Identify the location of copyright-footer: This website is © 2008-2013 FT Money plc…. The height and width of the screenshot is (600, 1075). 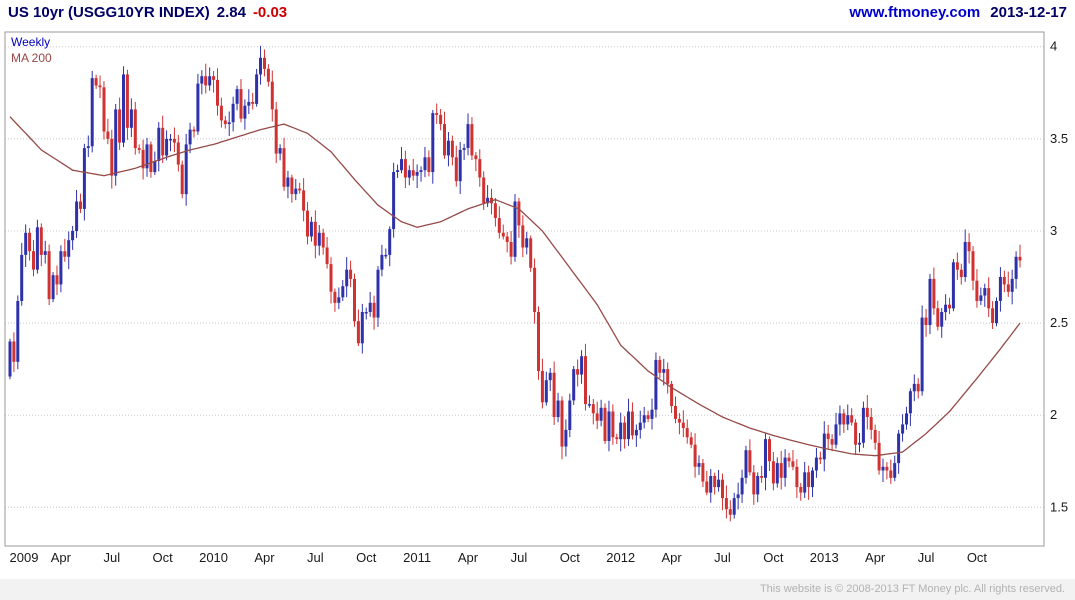
(537, 589).